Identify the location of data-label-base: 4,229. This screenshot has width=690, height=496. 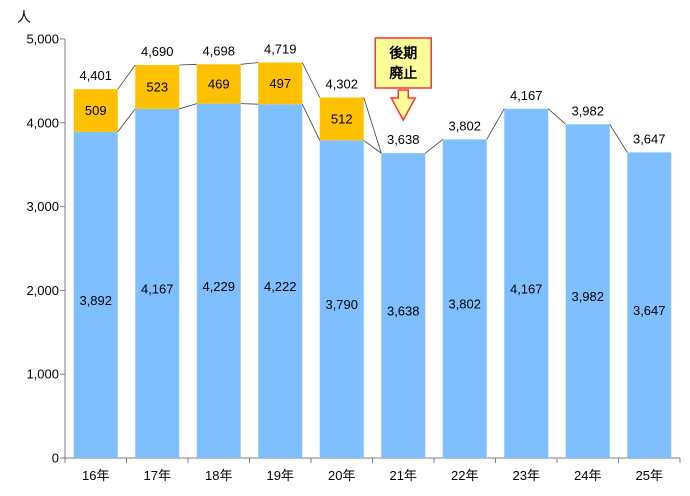
(218, 286).